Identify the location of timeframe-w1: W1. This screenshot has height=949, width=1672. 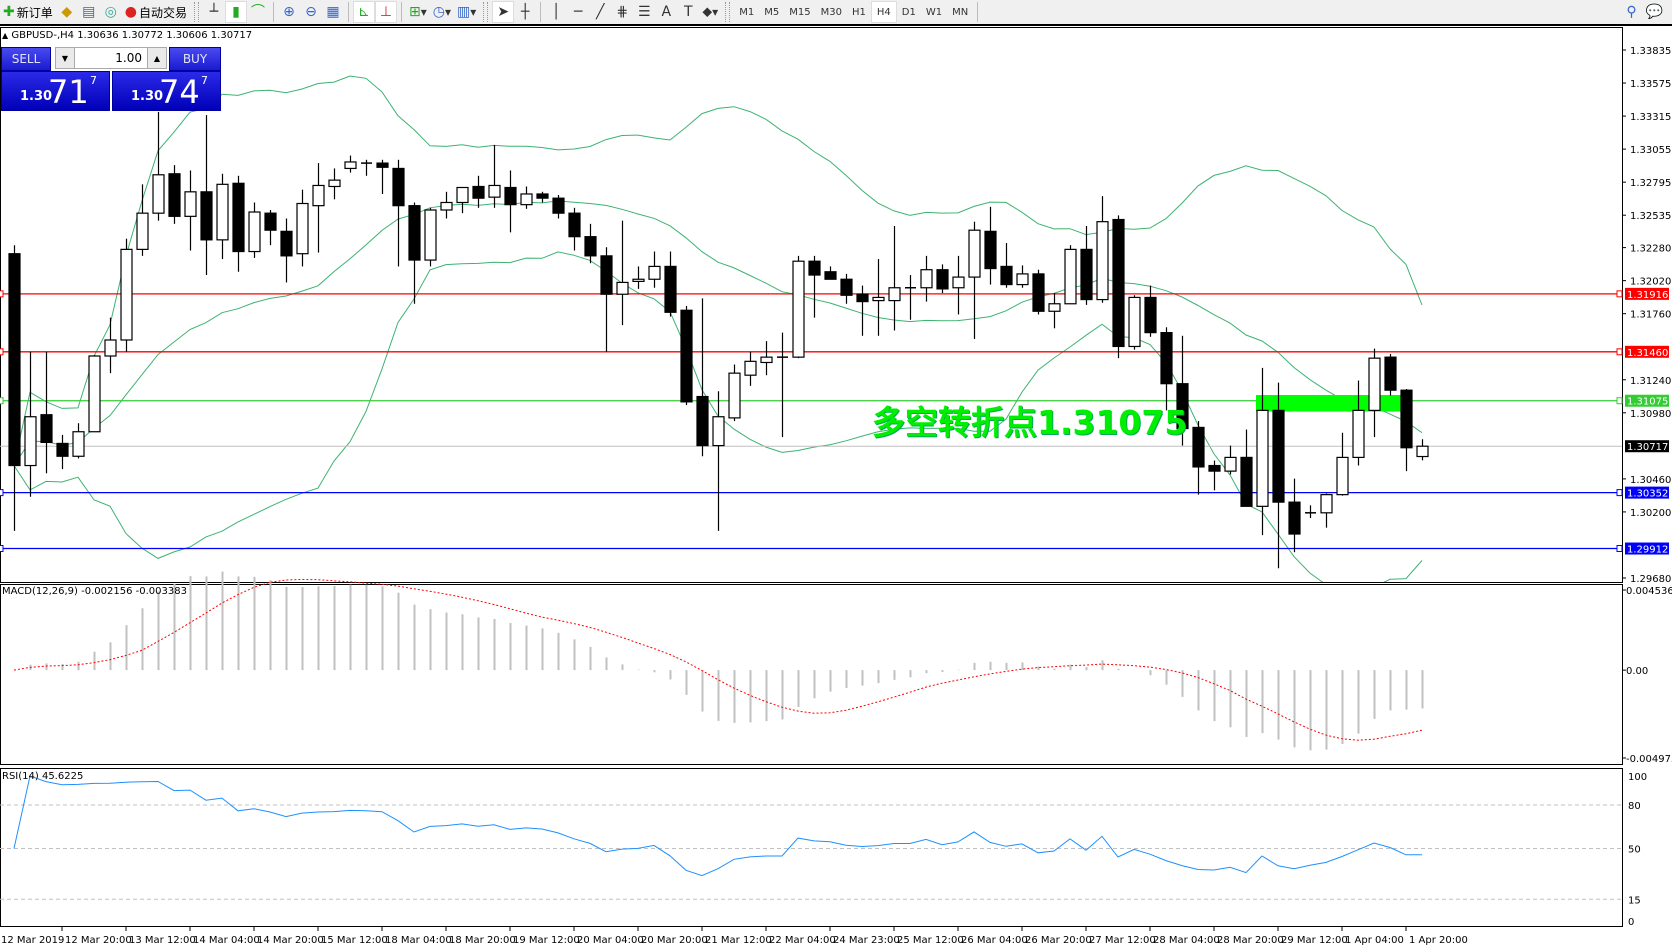
(934, 12).